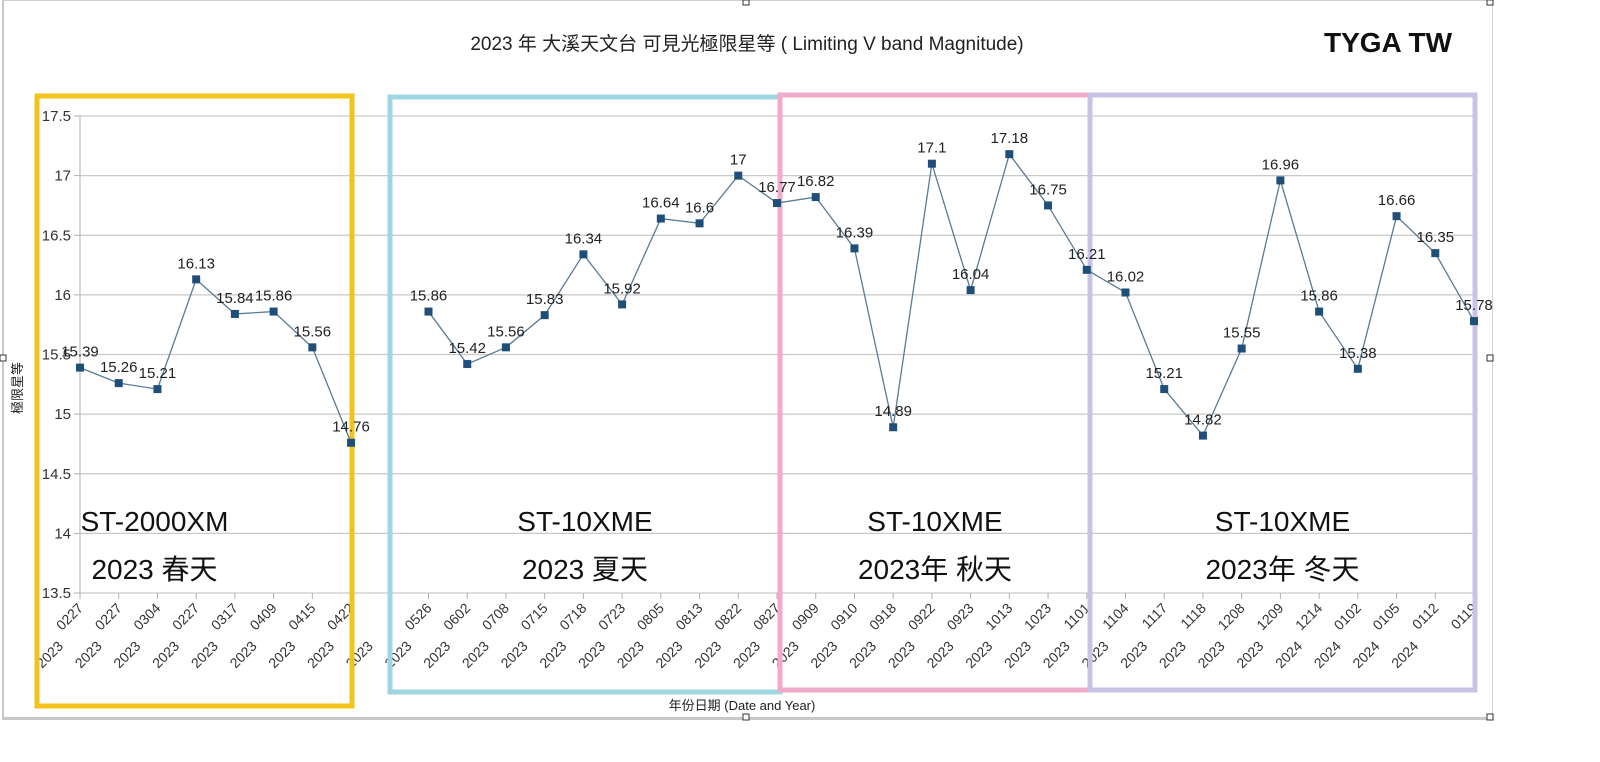  I want to click on data-label: 16.04, so click(971, 274).